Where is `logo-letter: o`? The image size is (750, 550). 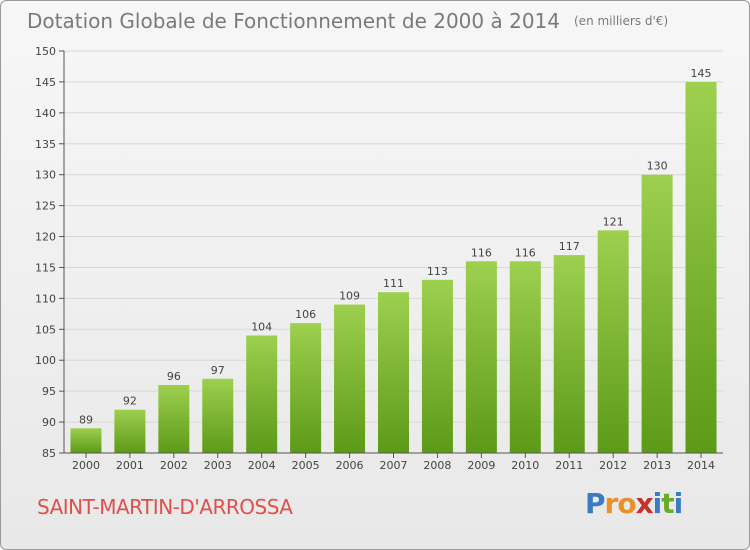 logo-letter: o is located at coordinates (626, 503).